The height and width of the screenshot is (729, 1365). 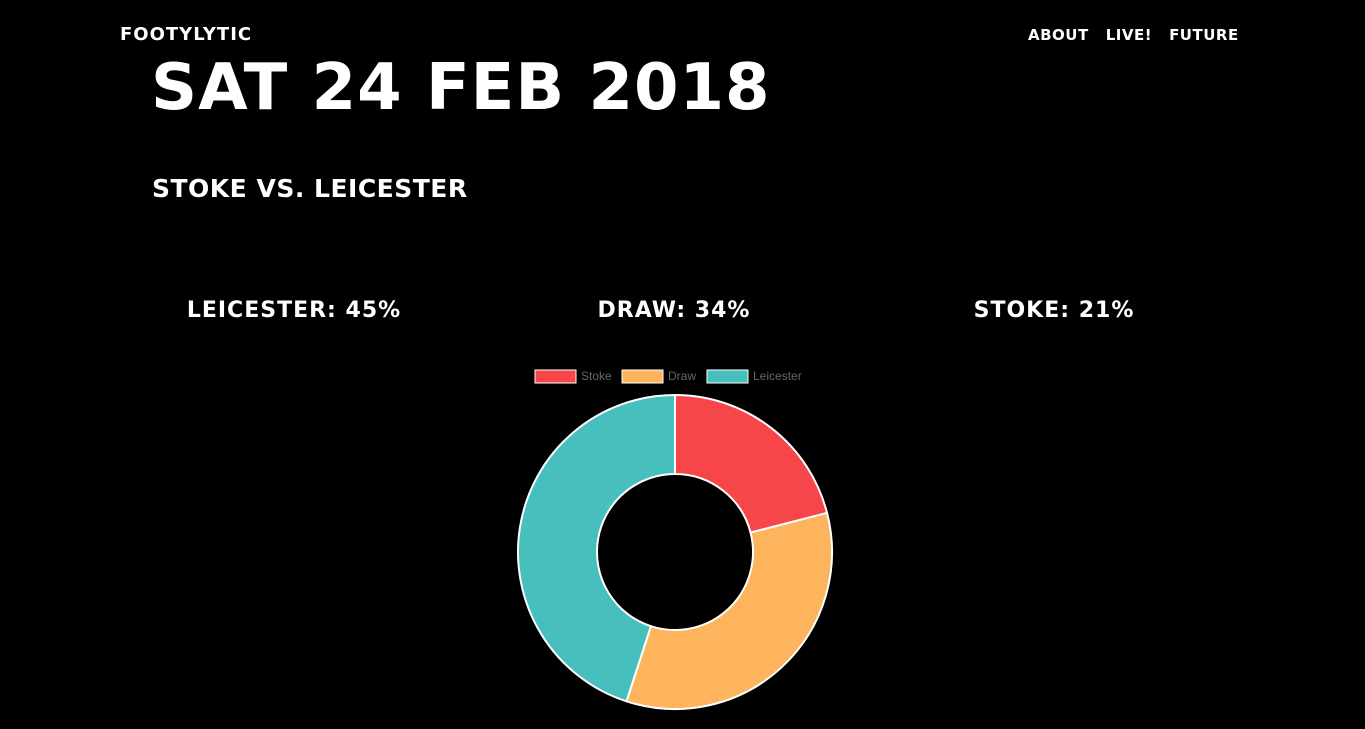 What do you see at coordinates (642, 376) in the screenshot?
I see `legend-swatch-draw` at bounding box center [642, 376].